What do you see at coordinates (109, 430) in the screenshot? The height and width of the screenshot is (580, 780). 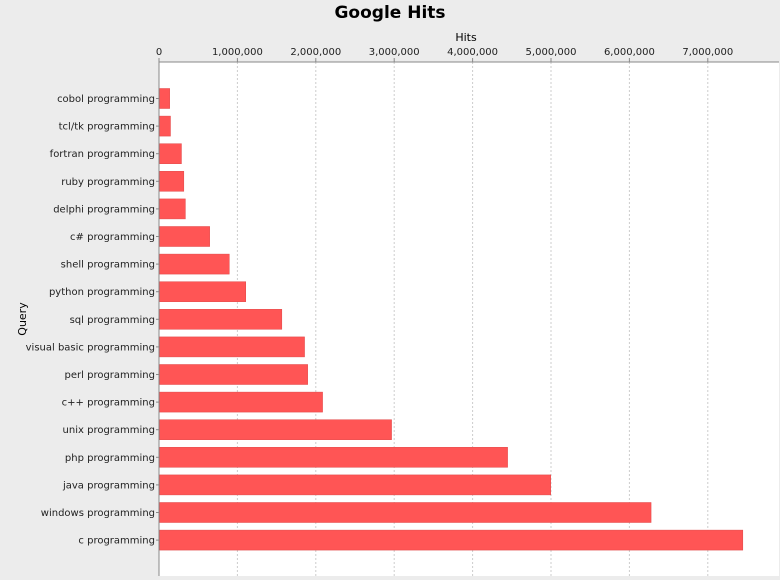 I see `category-label: unix programming` at bounding box center [109, 430].